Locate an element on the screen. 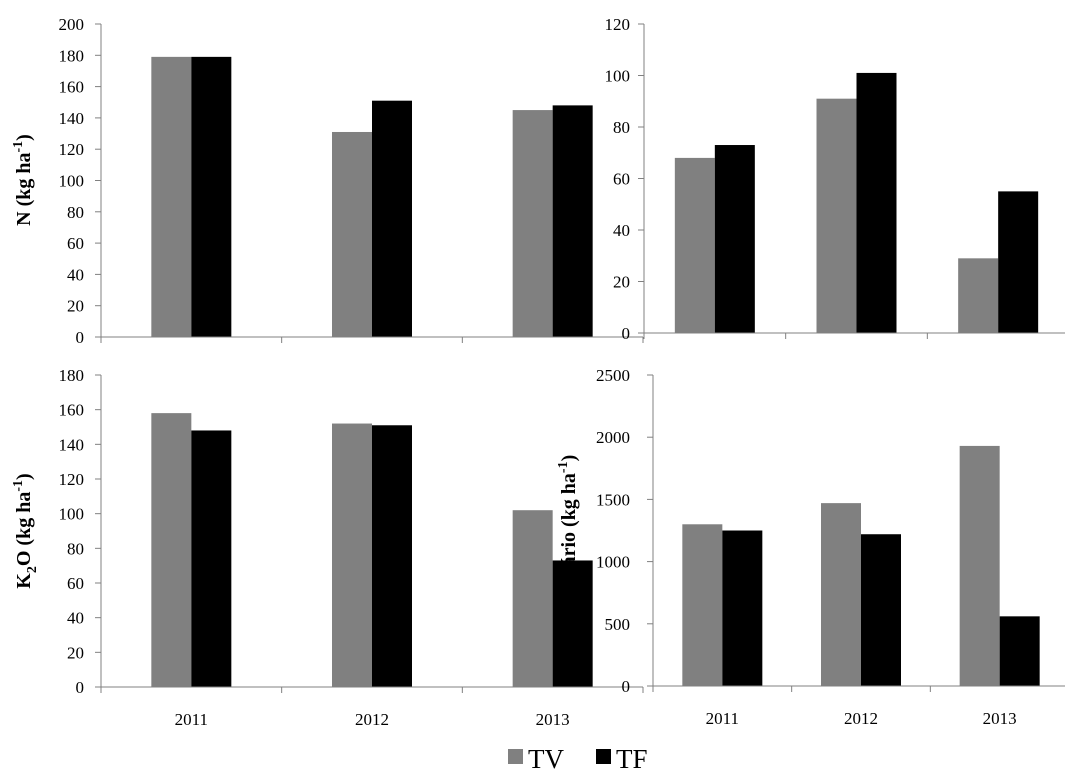  legend-swatch-tf is located at coordinates (603, 756).